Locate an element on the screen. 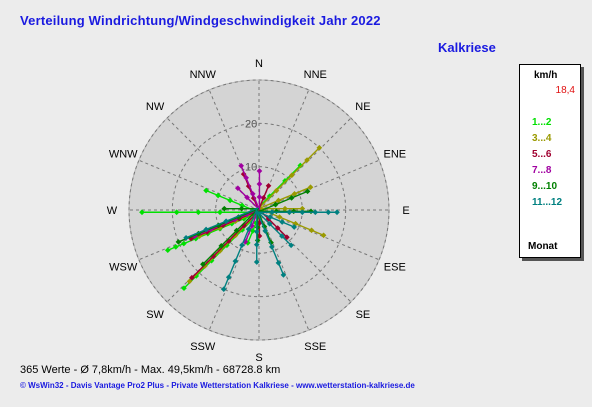 The width and height of the screenshot is (592, 407). legend-class-2: 3...4 is located at coordinates (542, 138).